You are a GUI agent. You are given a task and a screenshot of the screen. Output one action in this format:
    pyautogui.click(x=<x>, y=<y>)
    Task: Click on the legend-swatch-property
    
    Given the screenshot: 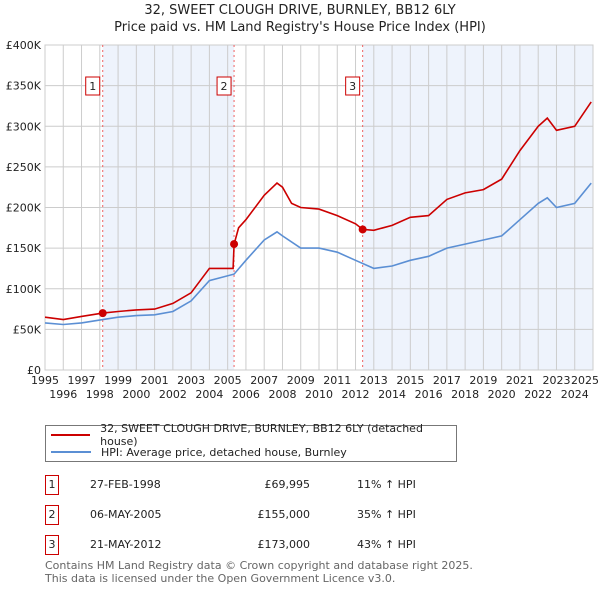 What is the action you would take?
    pyautogui.click(x=71, y=435)
    